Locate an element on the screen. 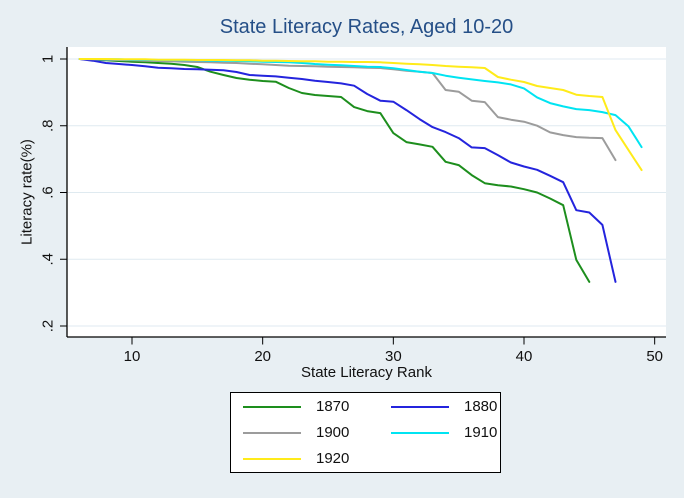 The width and height of the screenshot is (684, 498). legend-item-1910: 1910 is located at coordinates (445, 433).